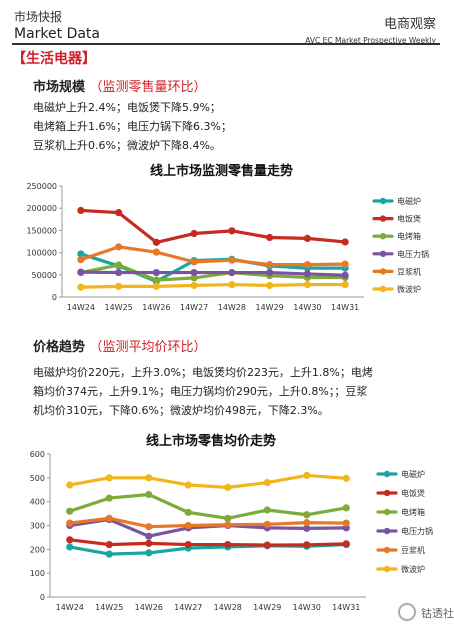  What do you see at coordinates (200, 391) in the screenshot?
I see `section2-line: 箱均价374元，上升9.1%；电压力锅均价290元，上升0.8%；；豆浆` at bounding box center [200, 391].